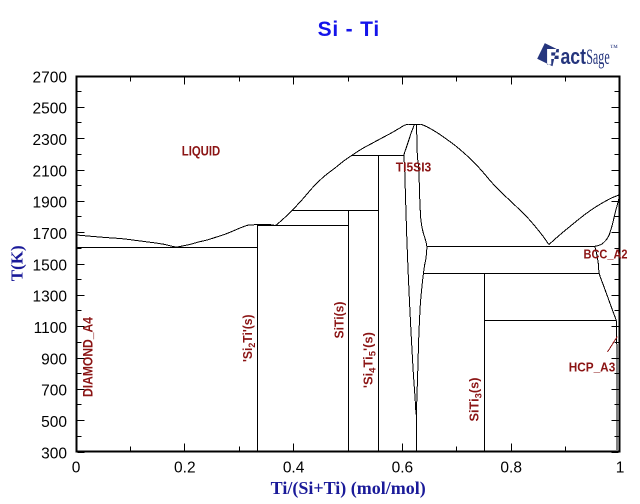  I want to click on svg-text: SiTi3(s), so click(476, 400).